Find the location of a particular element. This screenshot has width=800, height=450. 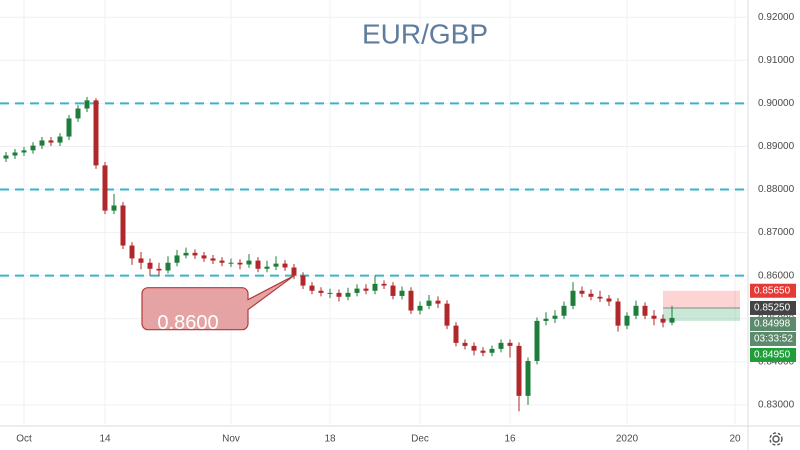

x-tick-label: Nov is located at coordinates (231, 439).